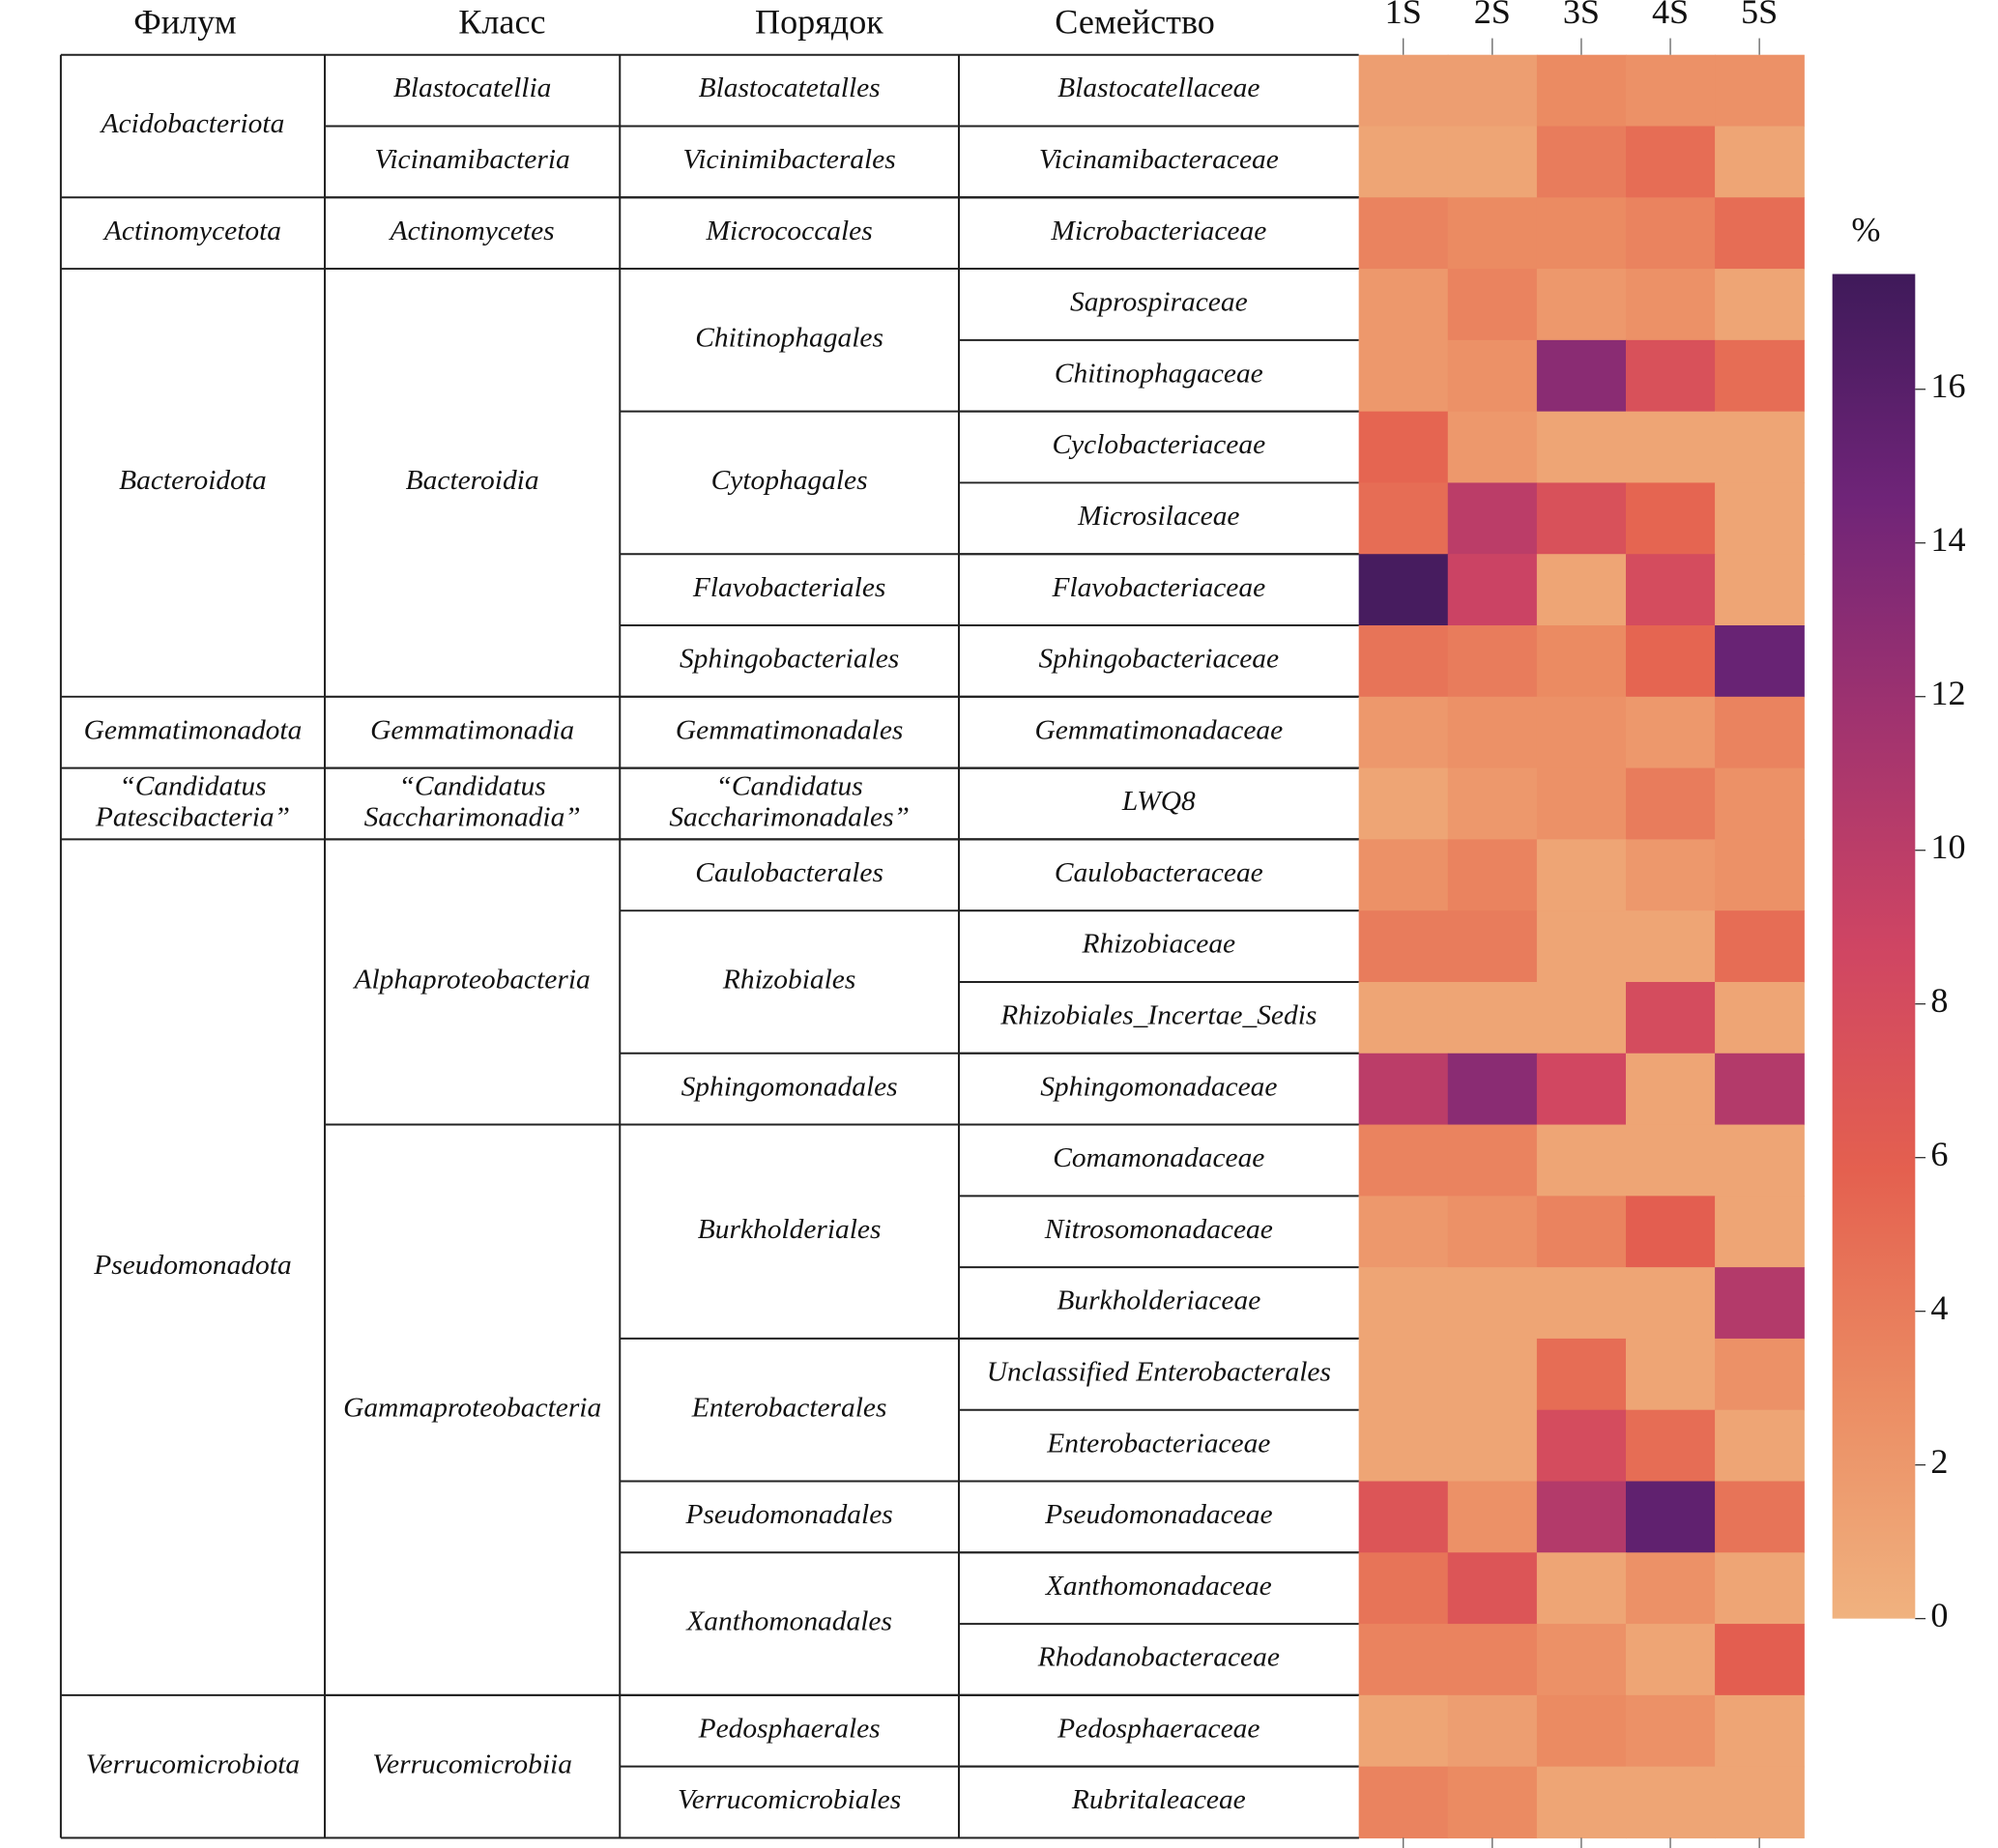 This screenshot has width=1998, height=1848. I want to click on column-label: 1S, so click(1403, 15).